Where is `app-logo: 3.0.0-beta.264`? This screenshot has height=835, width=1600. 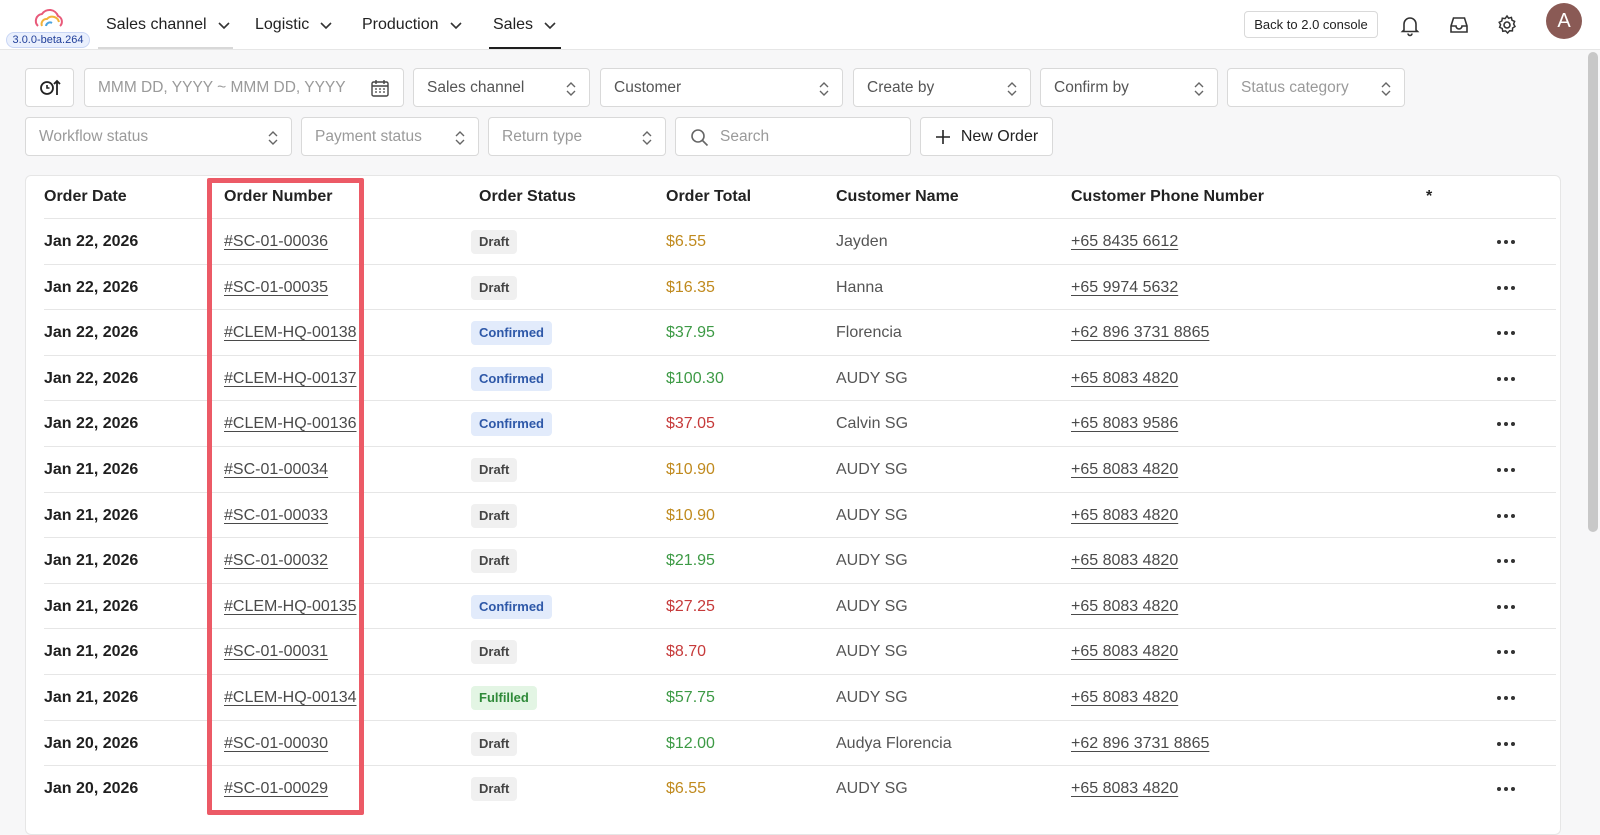
app-logo: 3.0.0-beta.264 is located at coordinates (48, 27).